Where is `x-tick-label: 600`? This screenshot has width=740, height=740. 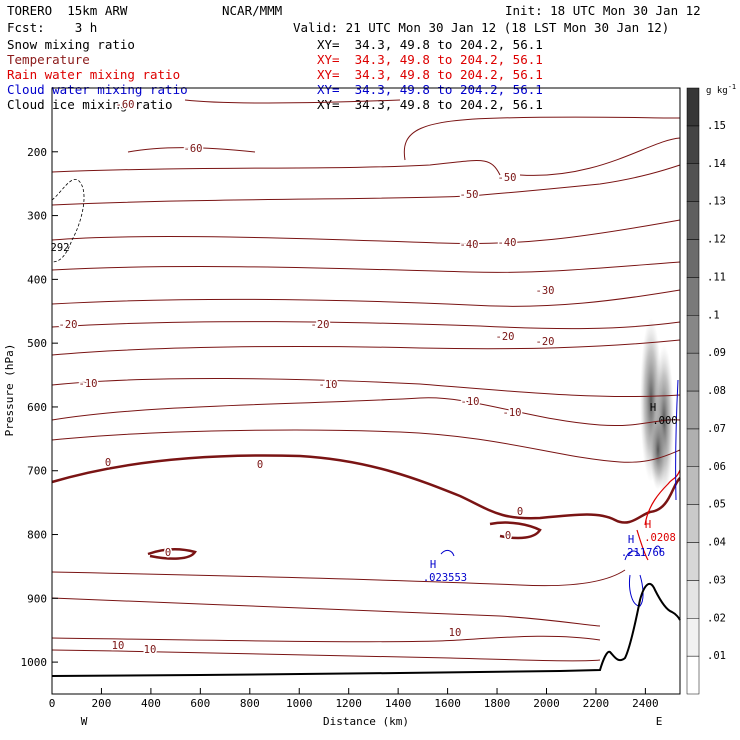 x-tick-label: 600 is located at coordinates (200, 703).